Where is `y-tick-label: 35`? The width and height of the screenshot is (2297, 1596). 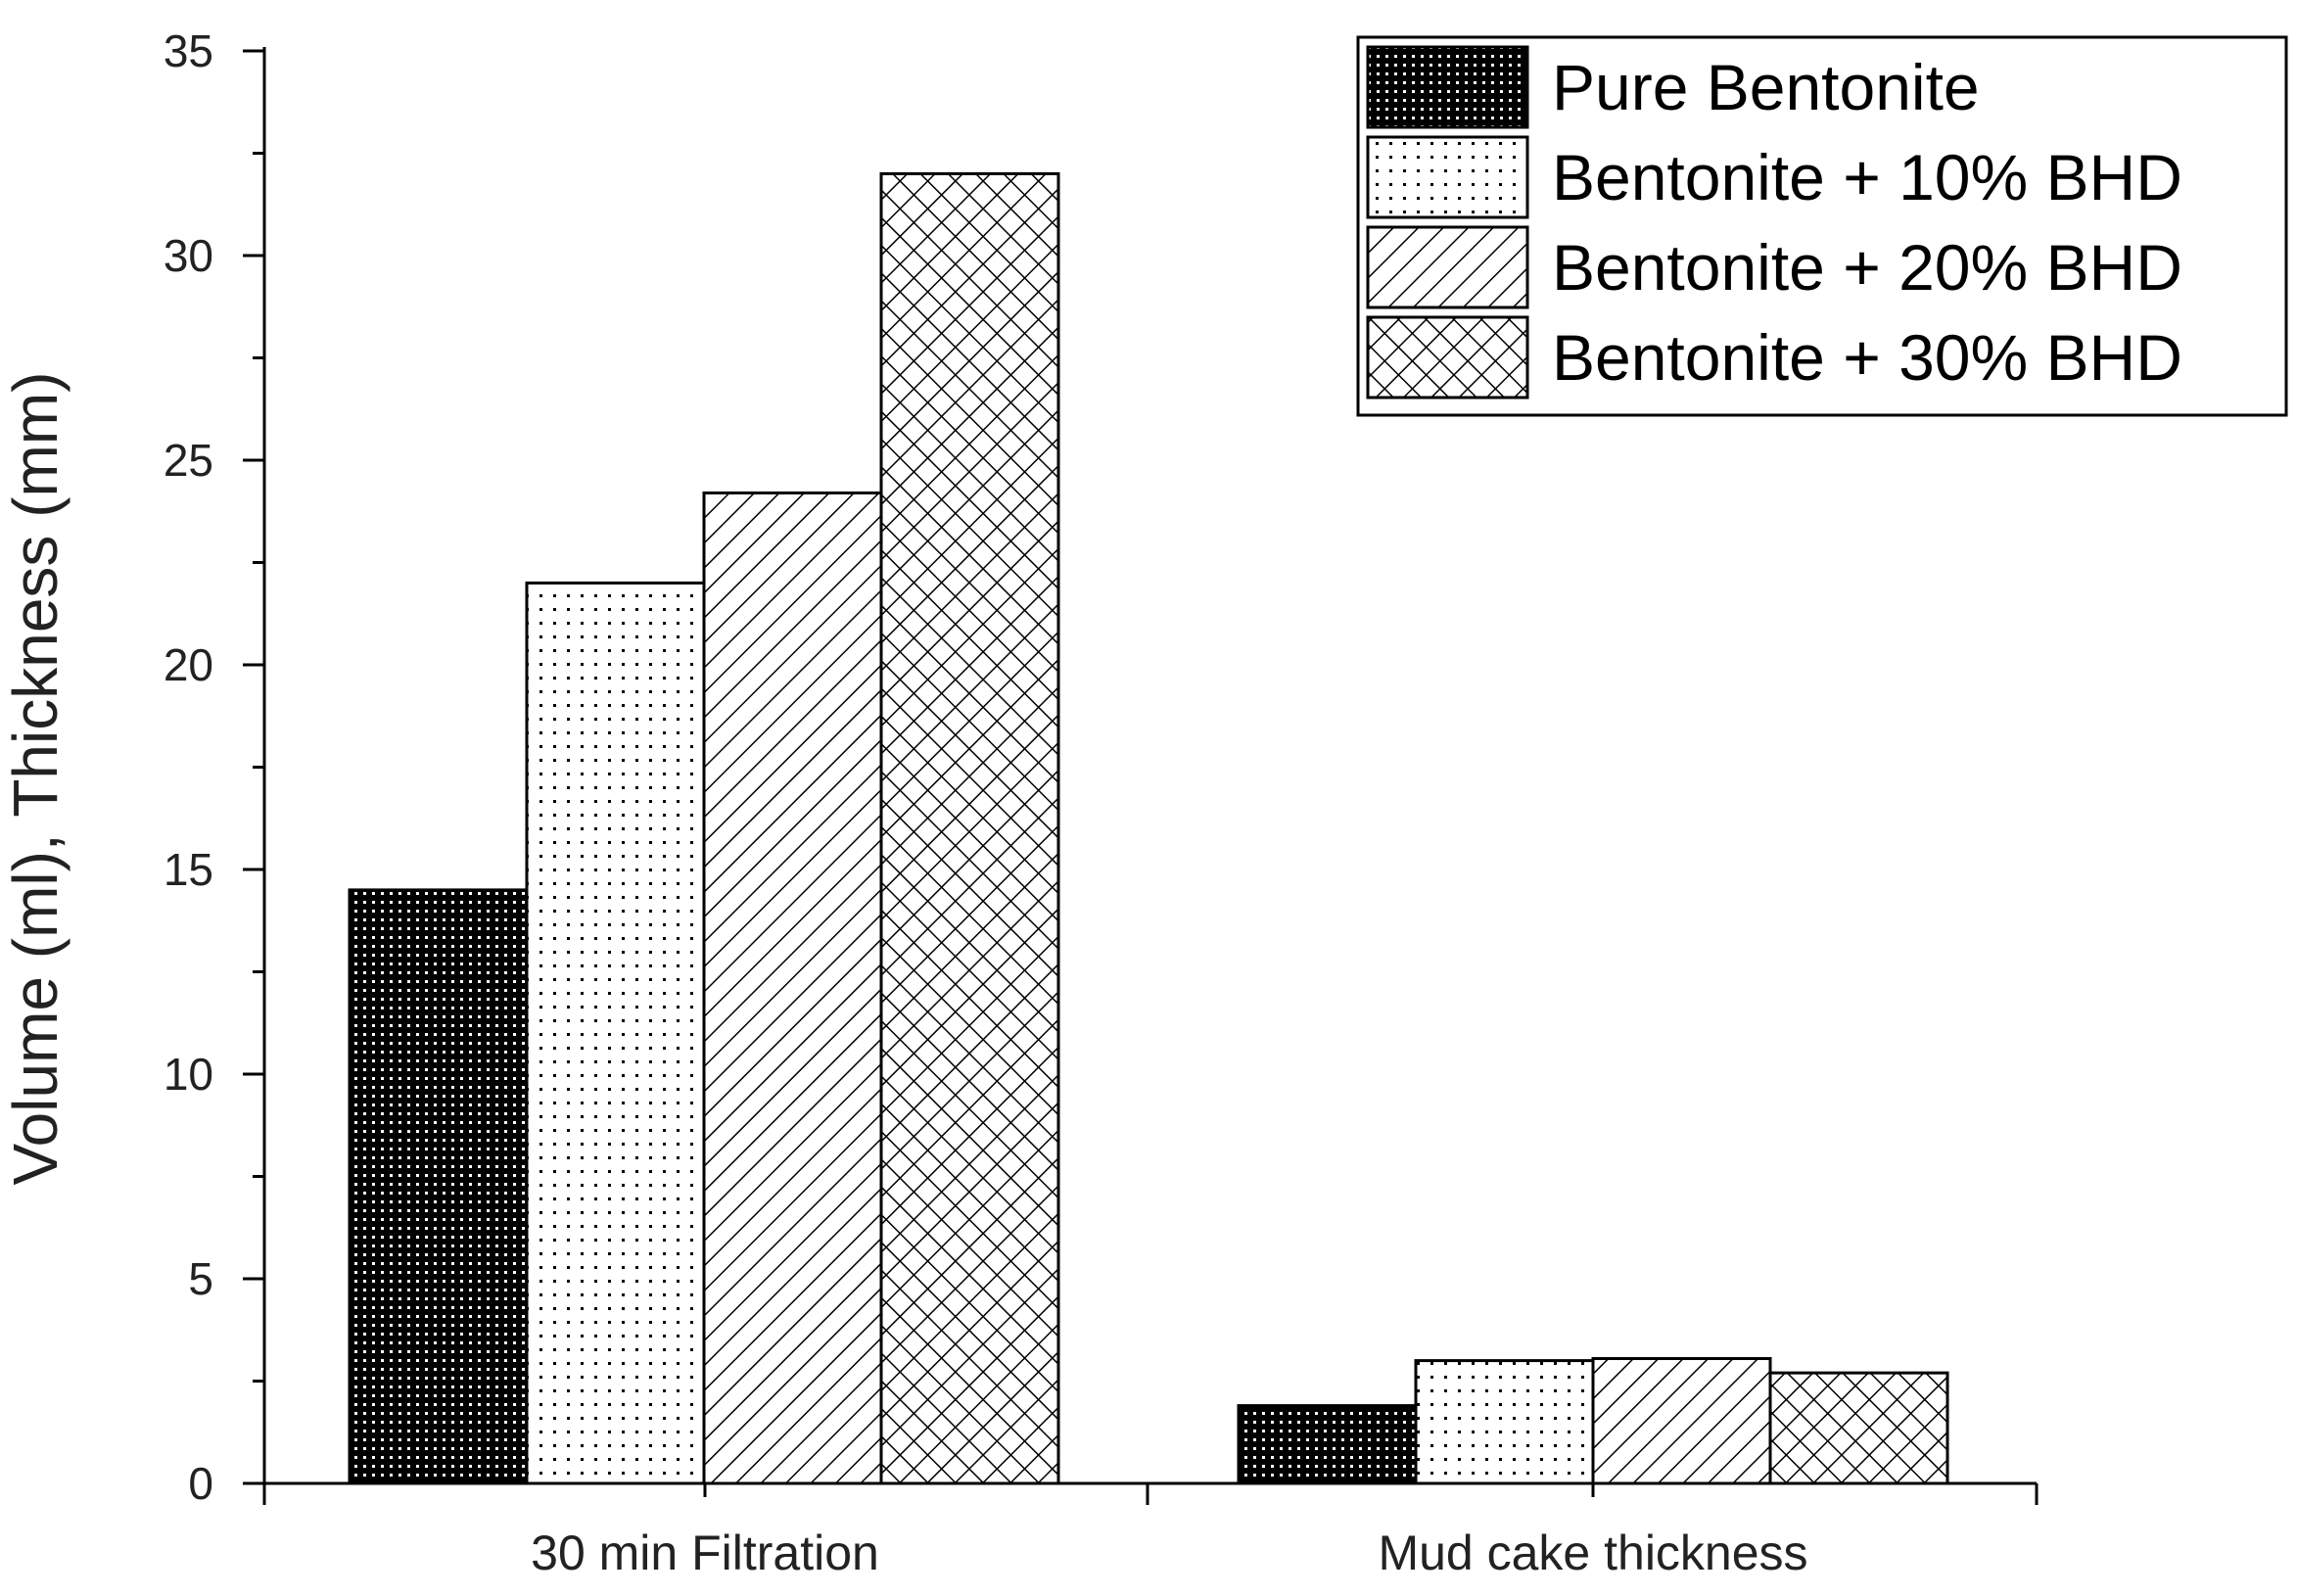
y-tick-label: 35 is located at coordinates (188, 50).